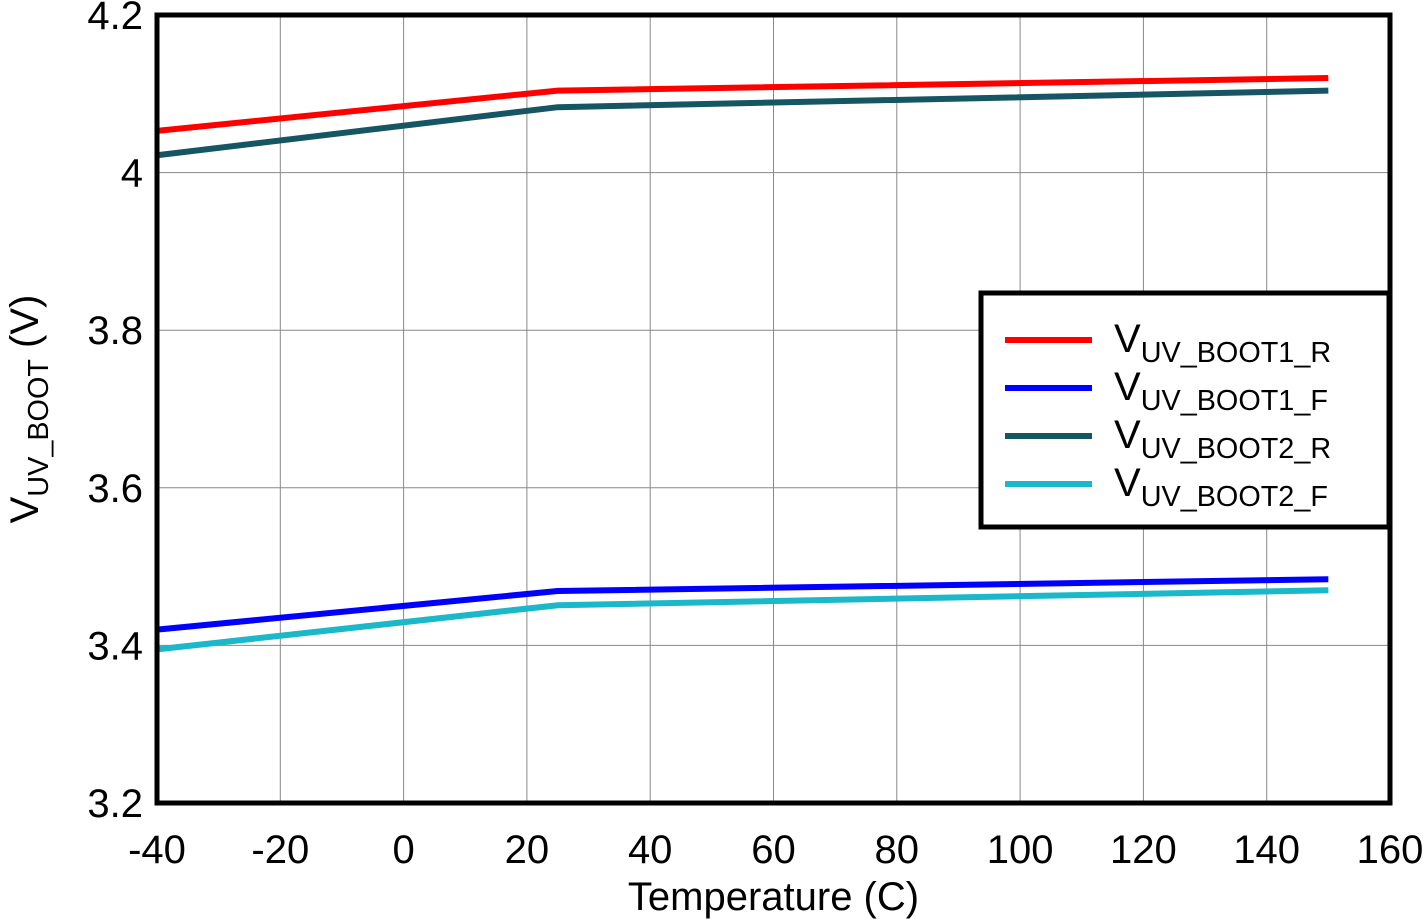 The width and height of the screenshot is (1425, 919). What do you see at coordinates (115, 489) in the screenshot?
I see `y-tick-label: 3.6` at bounding box center [115, 489].